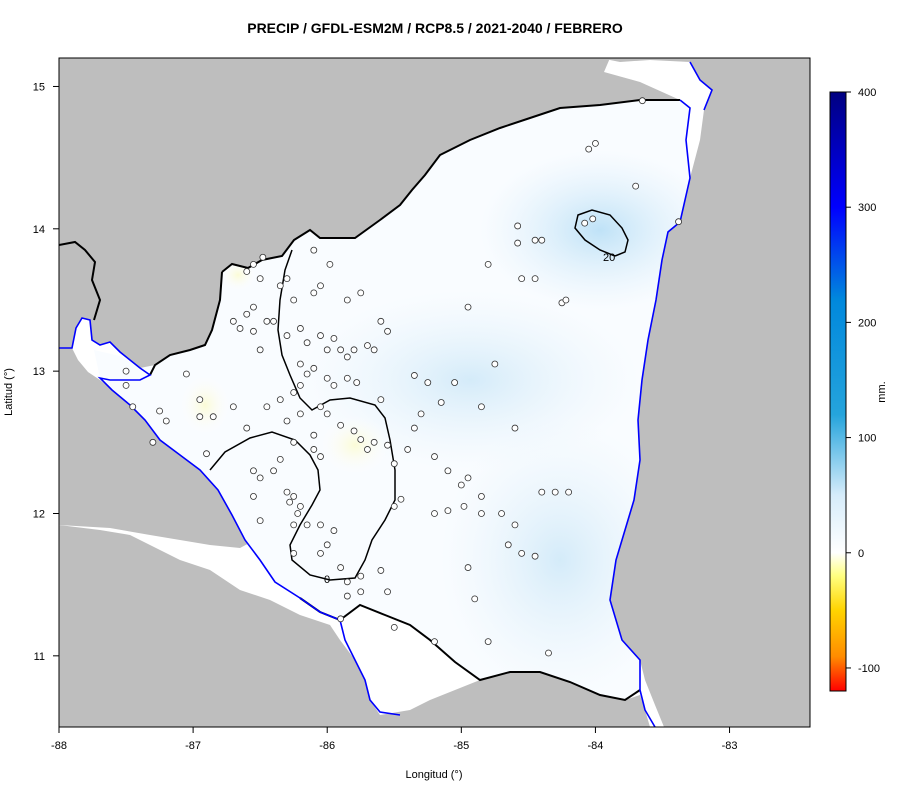  What do you see at coordinates (882, 391) in the screenshot?
I see `colorbar-unit-label: mm.` at bounding box center [882, 391].